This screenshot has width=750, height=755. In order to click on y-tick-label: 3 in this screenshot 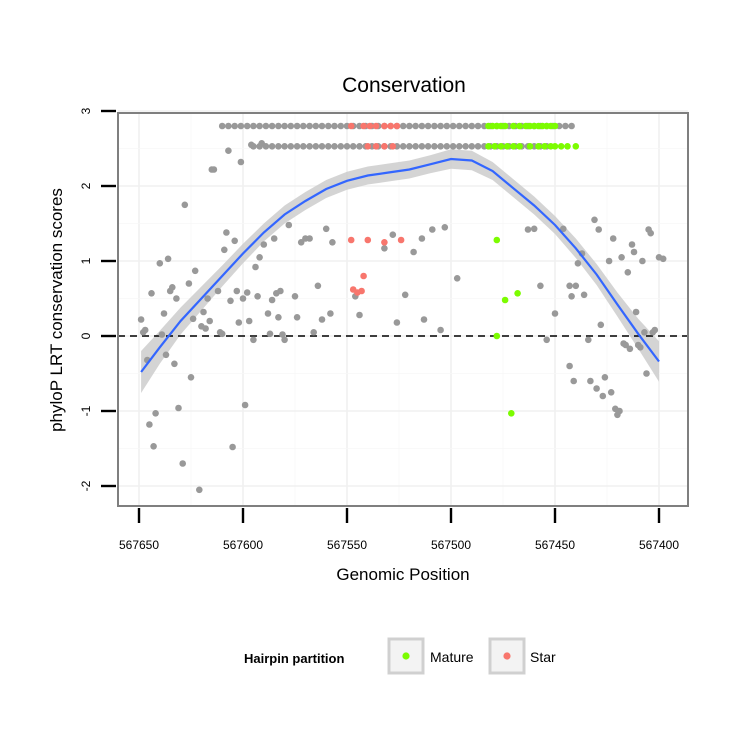, I will do `click(86, 110)`.